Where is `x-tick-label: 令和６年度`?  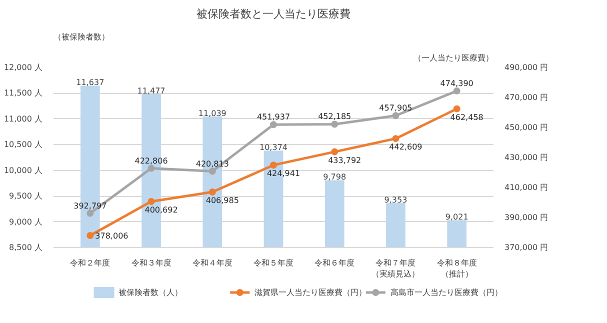 x-tick-label: 令和６年度 is located at coordinates (334, 263).